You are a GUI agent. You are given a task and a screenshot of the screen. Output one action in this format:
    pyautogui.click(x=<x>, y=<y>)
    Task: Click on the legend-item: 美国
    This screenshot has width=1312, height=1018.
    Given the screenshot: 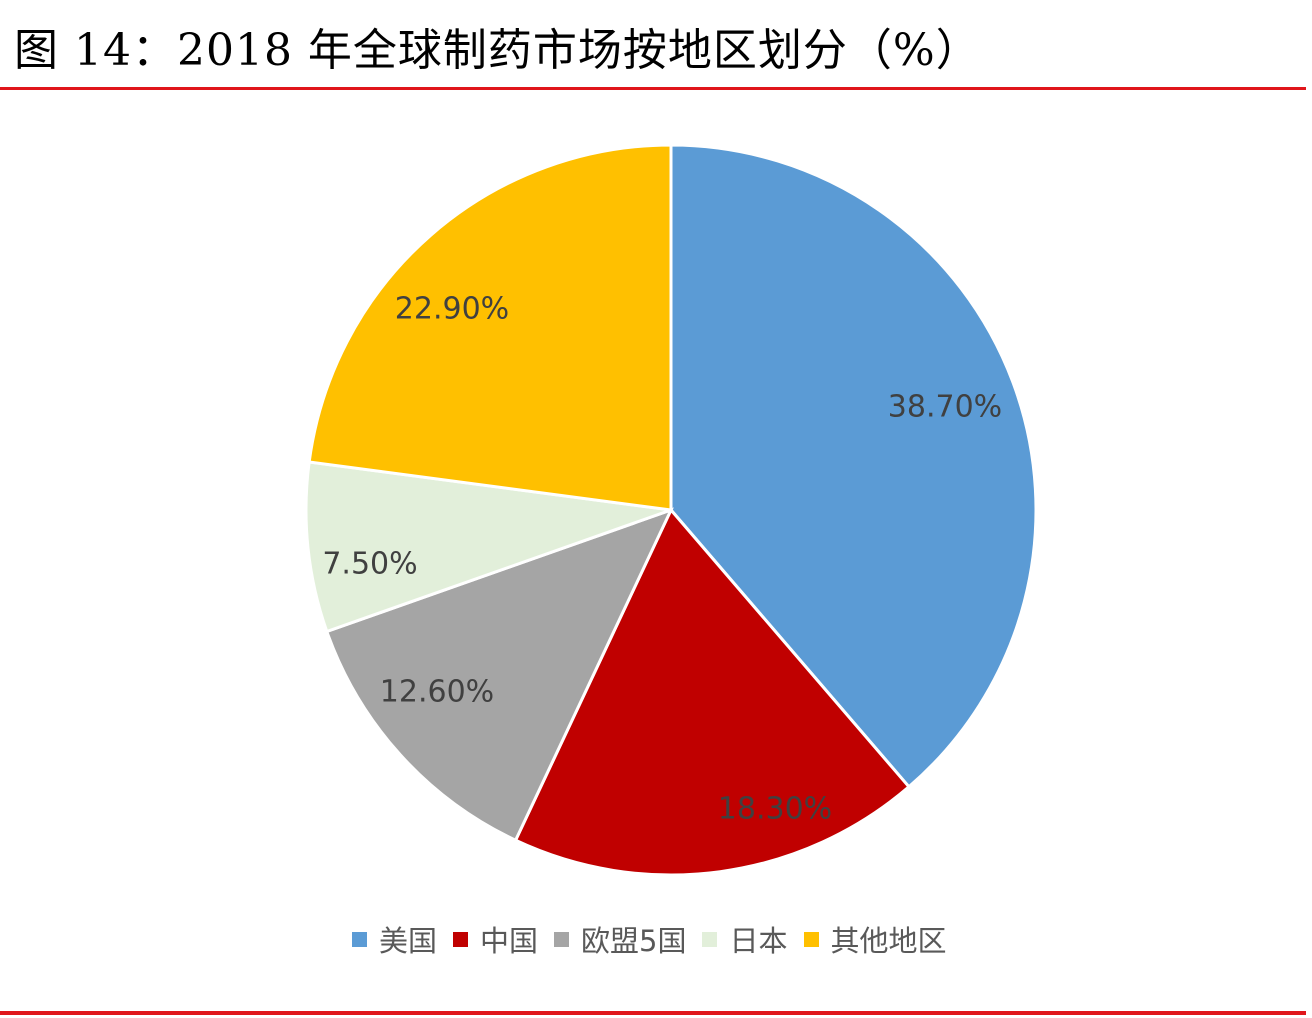 What is the action you would take?
    pyautogui.click(x=394, y=939)
    